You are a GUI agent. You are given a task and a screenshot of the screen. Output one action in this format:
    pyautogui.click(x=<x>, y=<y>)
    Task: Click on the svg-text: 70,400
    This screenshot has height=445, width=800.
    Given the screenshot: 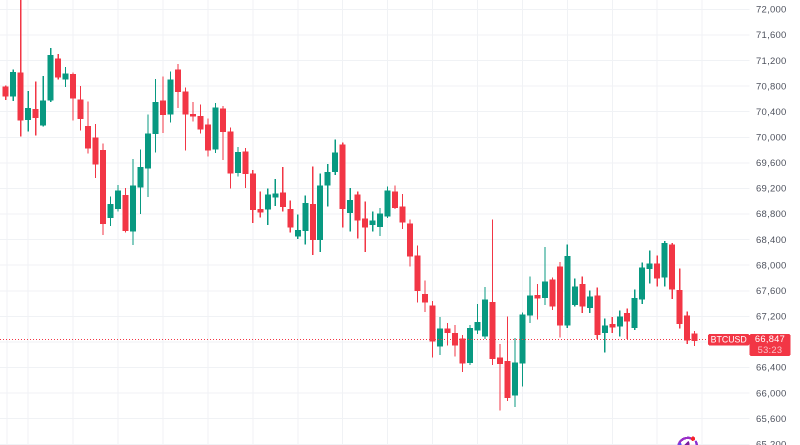 What is the action you would take?
    pyautogui.click(x=771, y=112)
    